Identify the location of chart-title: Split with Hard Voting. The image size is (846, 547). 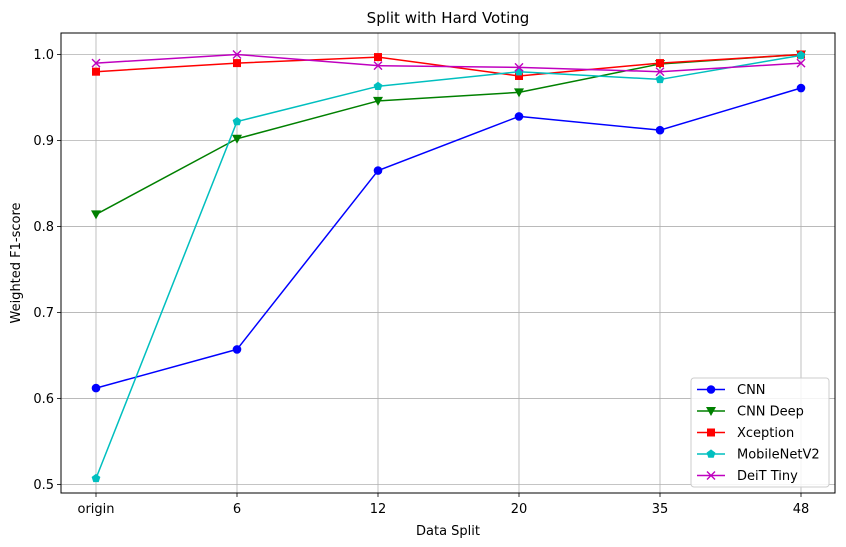
(448, 18).